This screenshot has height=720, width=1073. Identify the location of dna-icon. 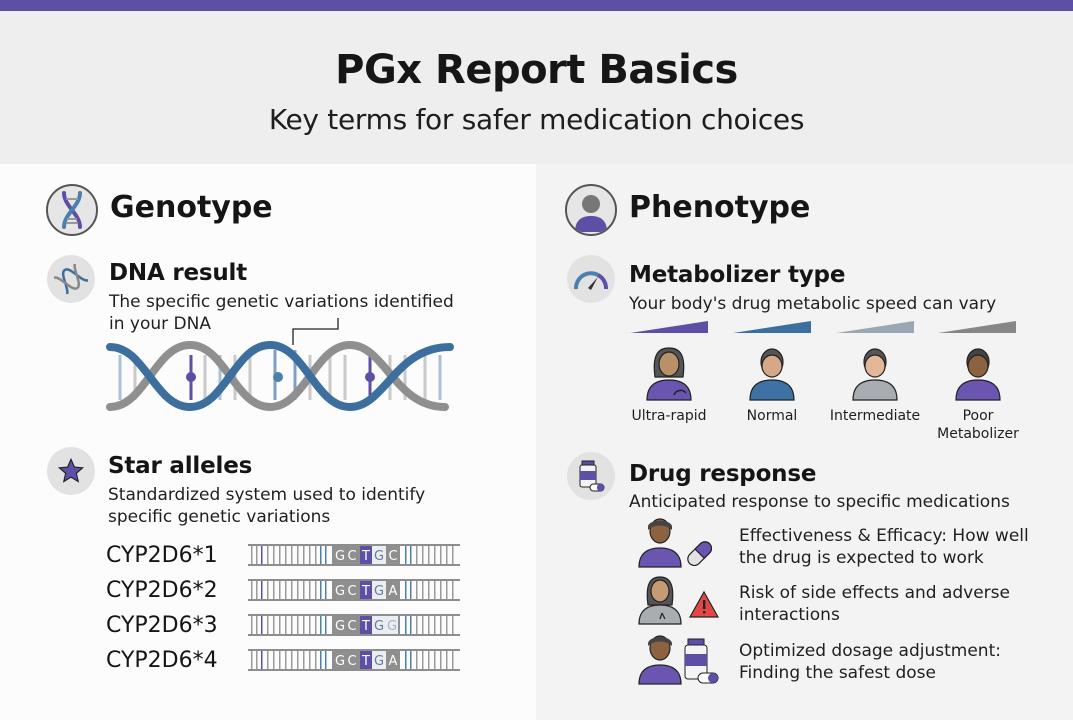
(72, 210).